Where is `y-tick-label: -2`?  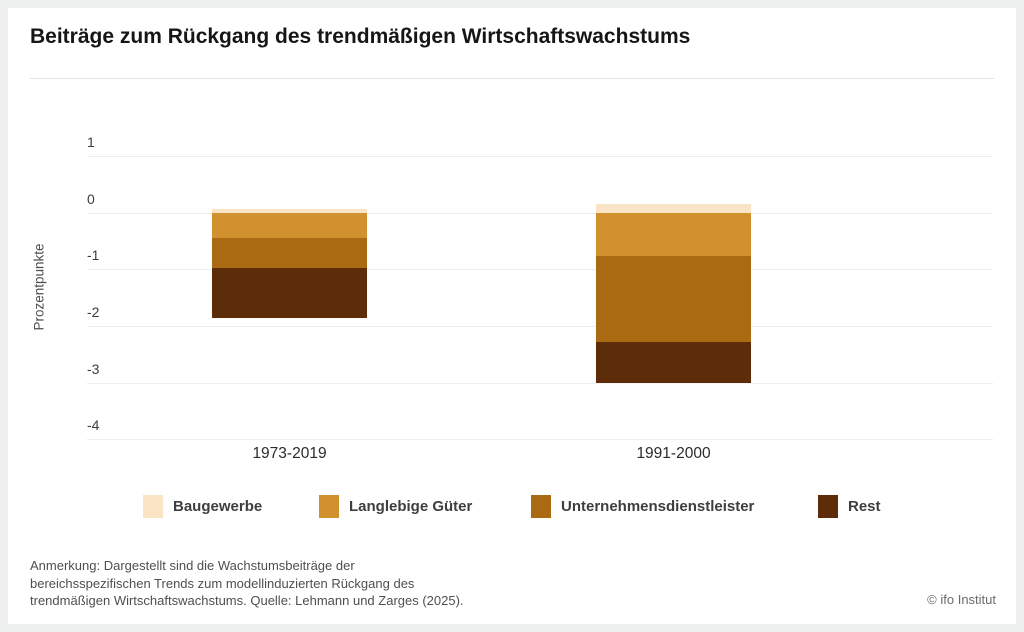 y-tick-label: -2 is located at coordinates (93, 312).